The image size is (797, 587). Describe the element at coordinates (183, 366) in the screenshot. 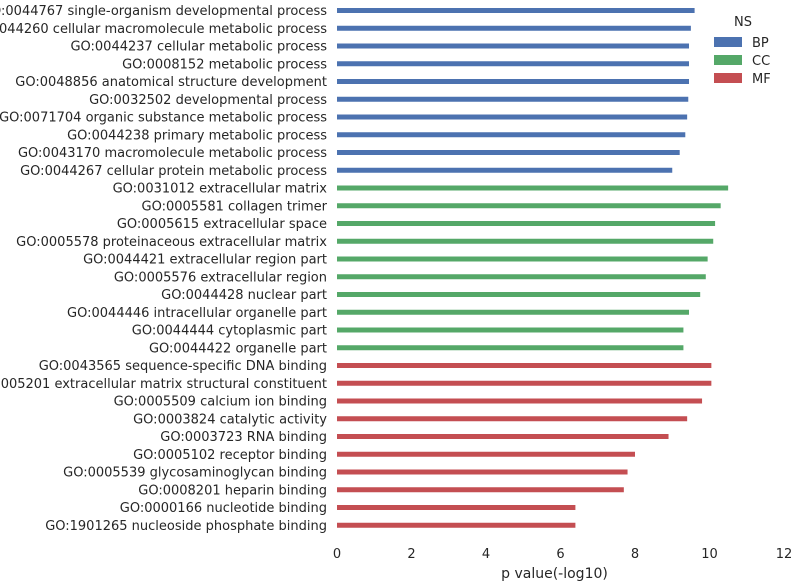

I see `category-label: GO:0043565 sequence-specific DNA binding` at that location.